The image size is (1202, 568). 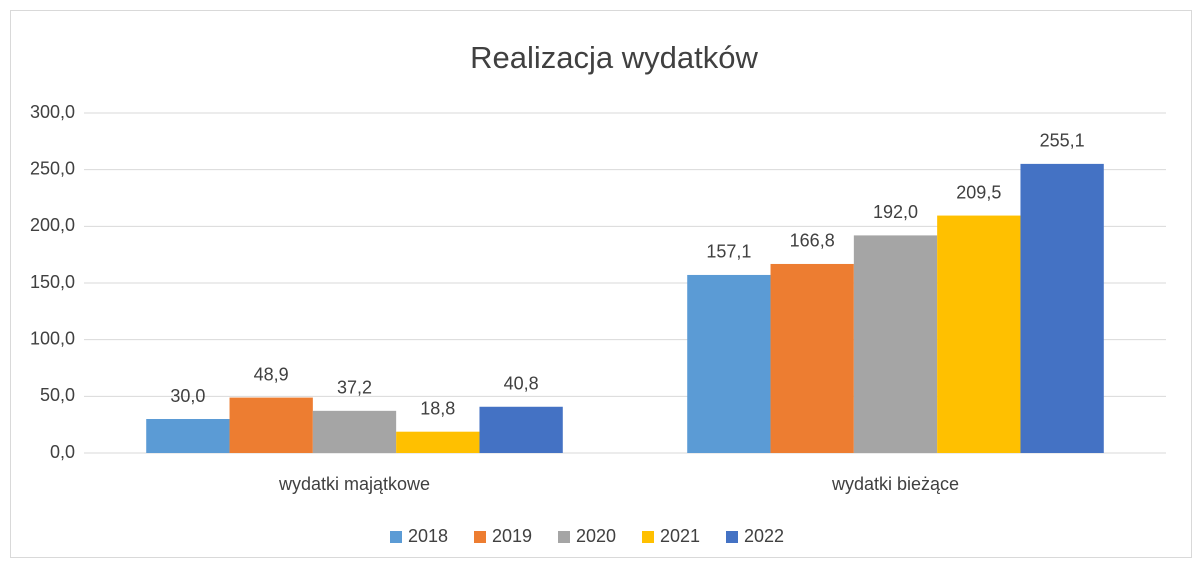 What do you see at coordinates (52, 225) in the screenshot?
I see `y-tick-label: 200,0` at bounding box center [52, 225].